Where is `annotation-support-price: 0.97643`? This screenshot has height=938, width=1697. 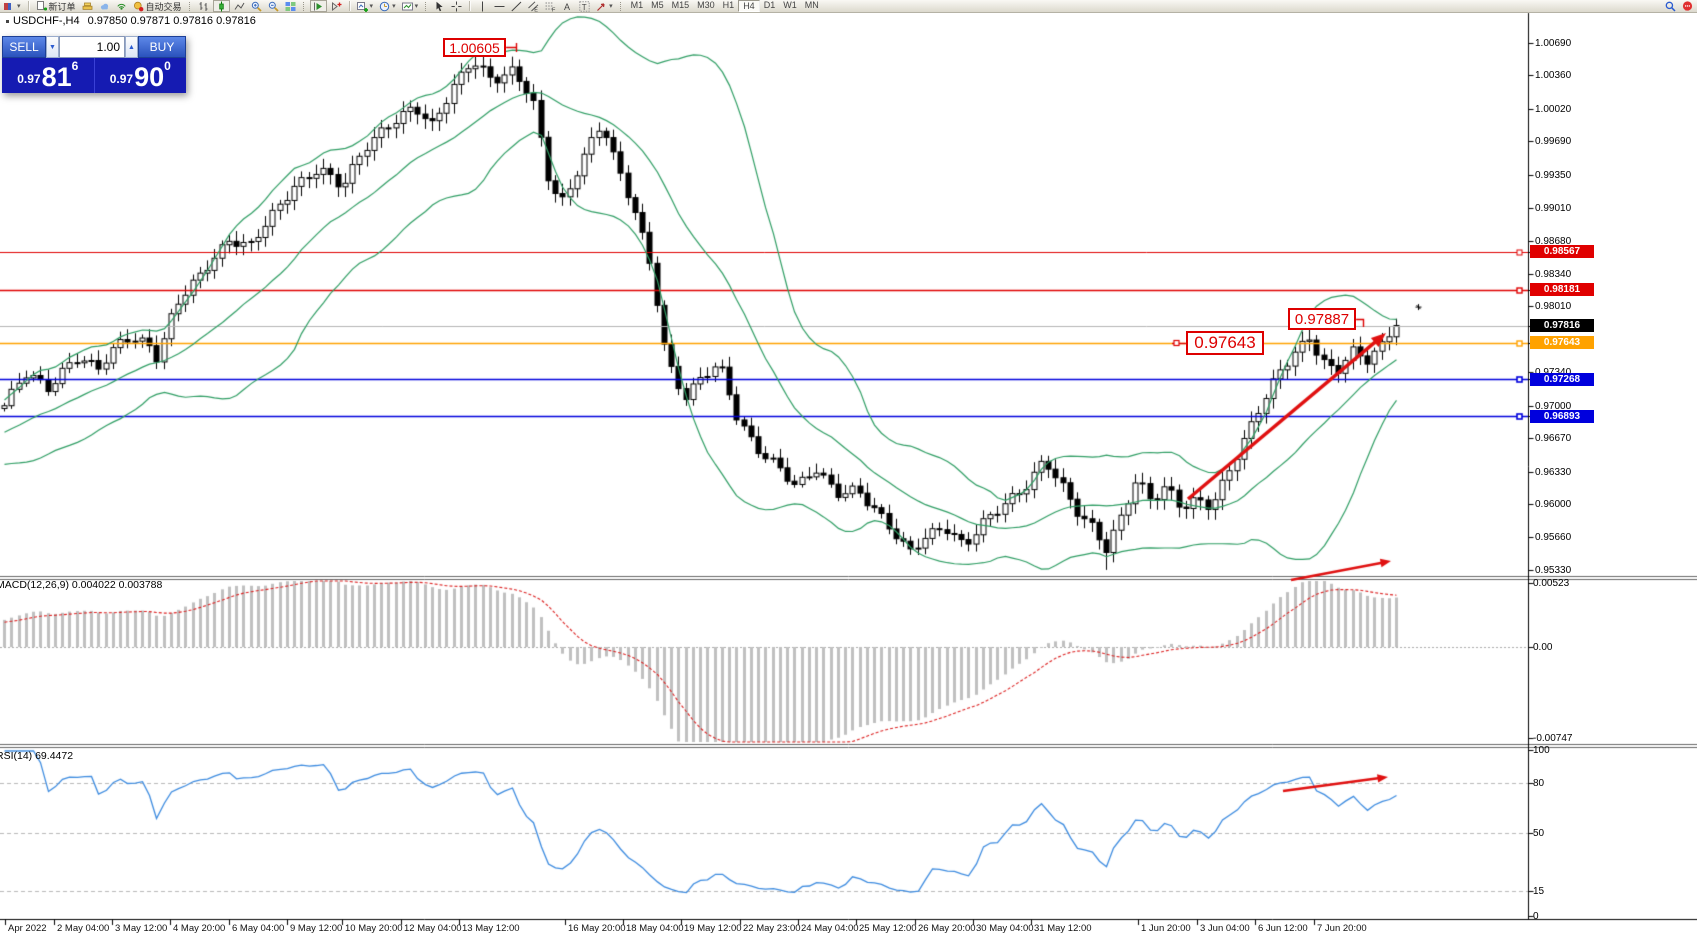 annotation-support-price: 0.97643 is located at coordinates (1225, 343).